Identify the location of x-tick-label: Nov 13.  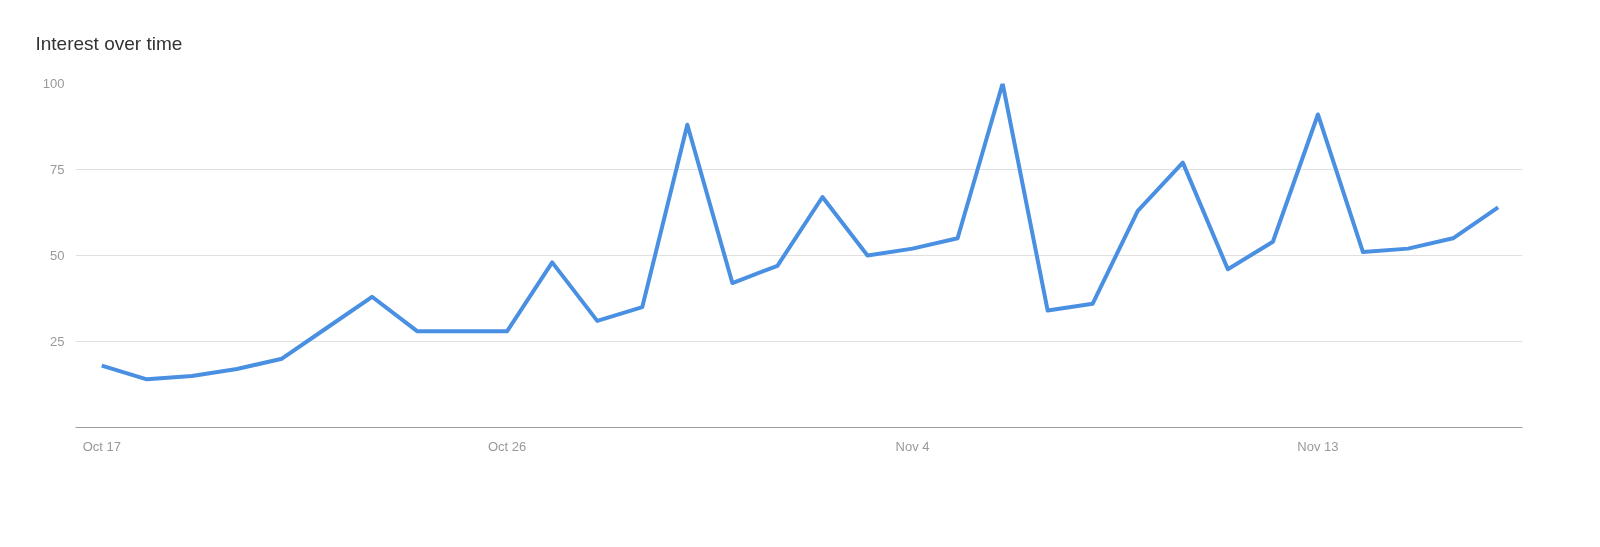
(1318, 446).